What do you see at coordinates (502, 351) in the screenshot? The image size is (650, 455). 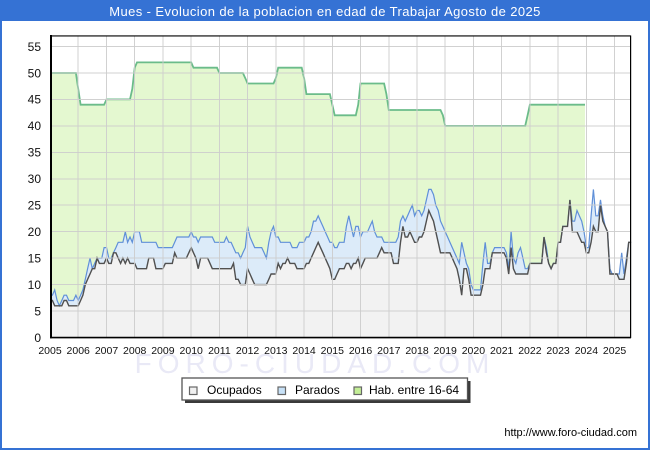 I see `svg-text: 2021` at bounding box center [502, 351].